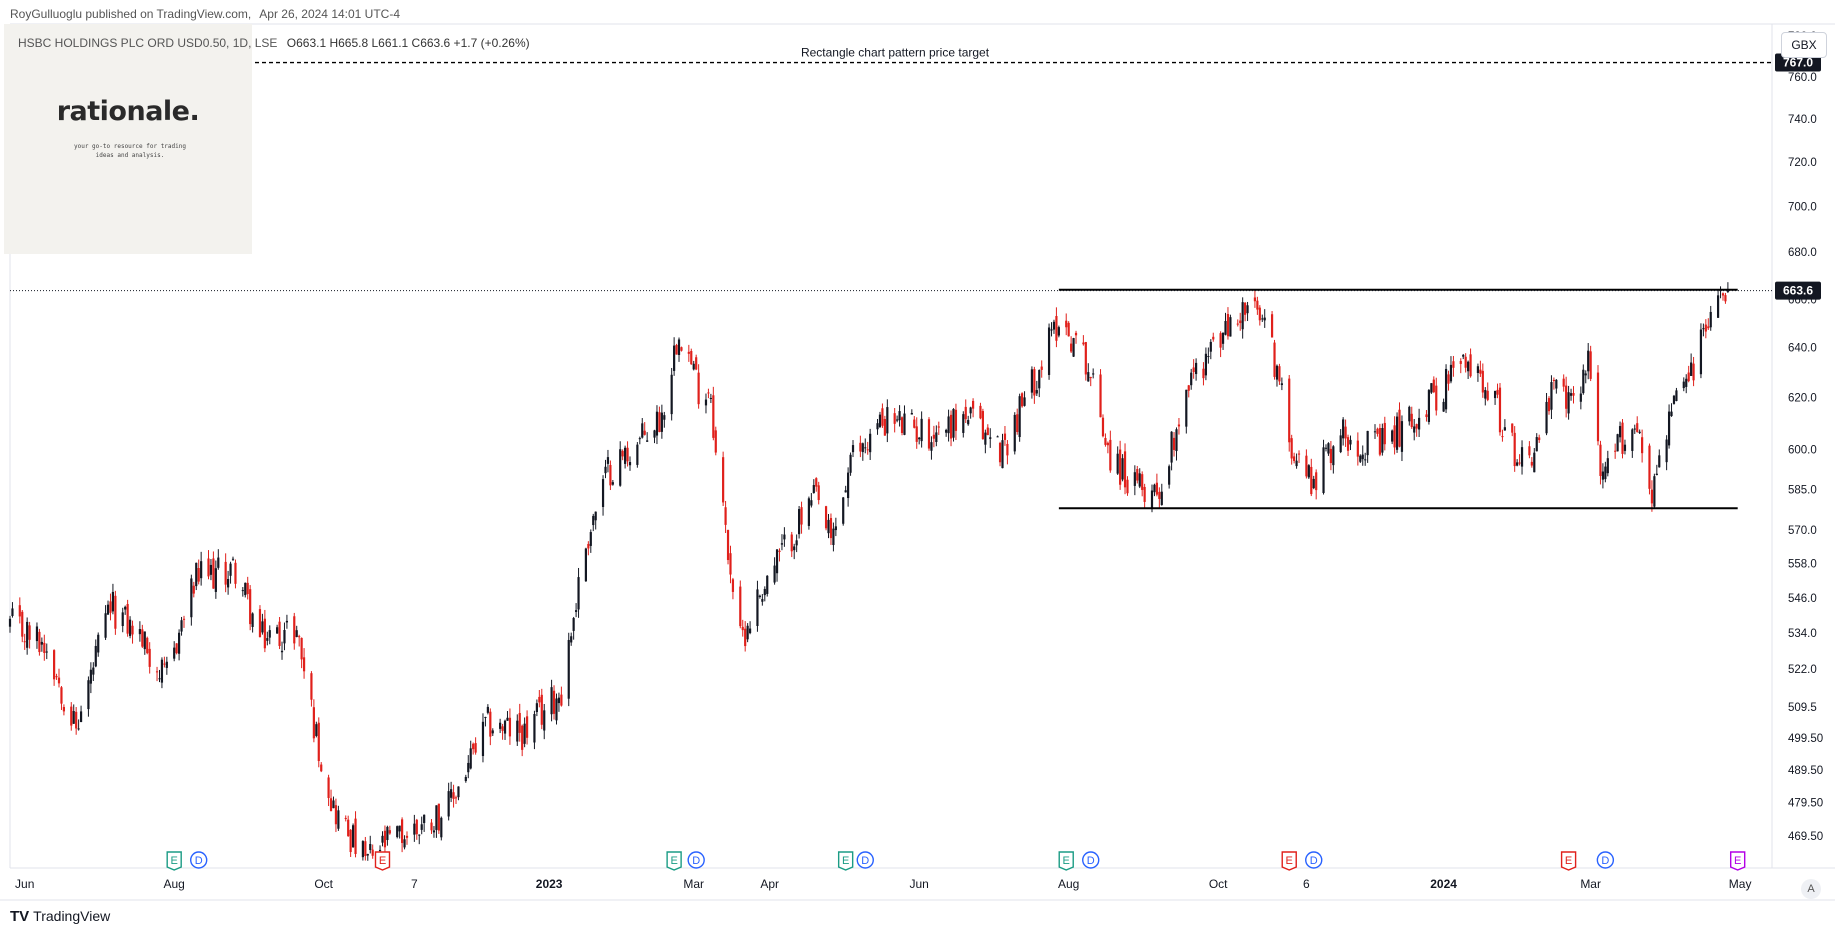 The height and width of the screenshot is (931, 1835). Describe the element at coordinates (1811, 889) in the screenshot. I see `auto-scale-button: A` at that location.